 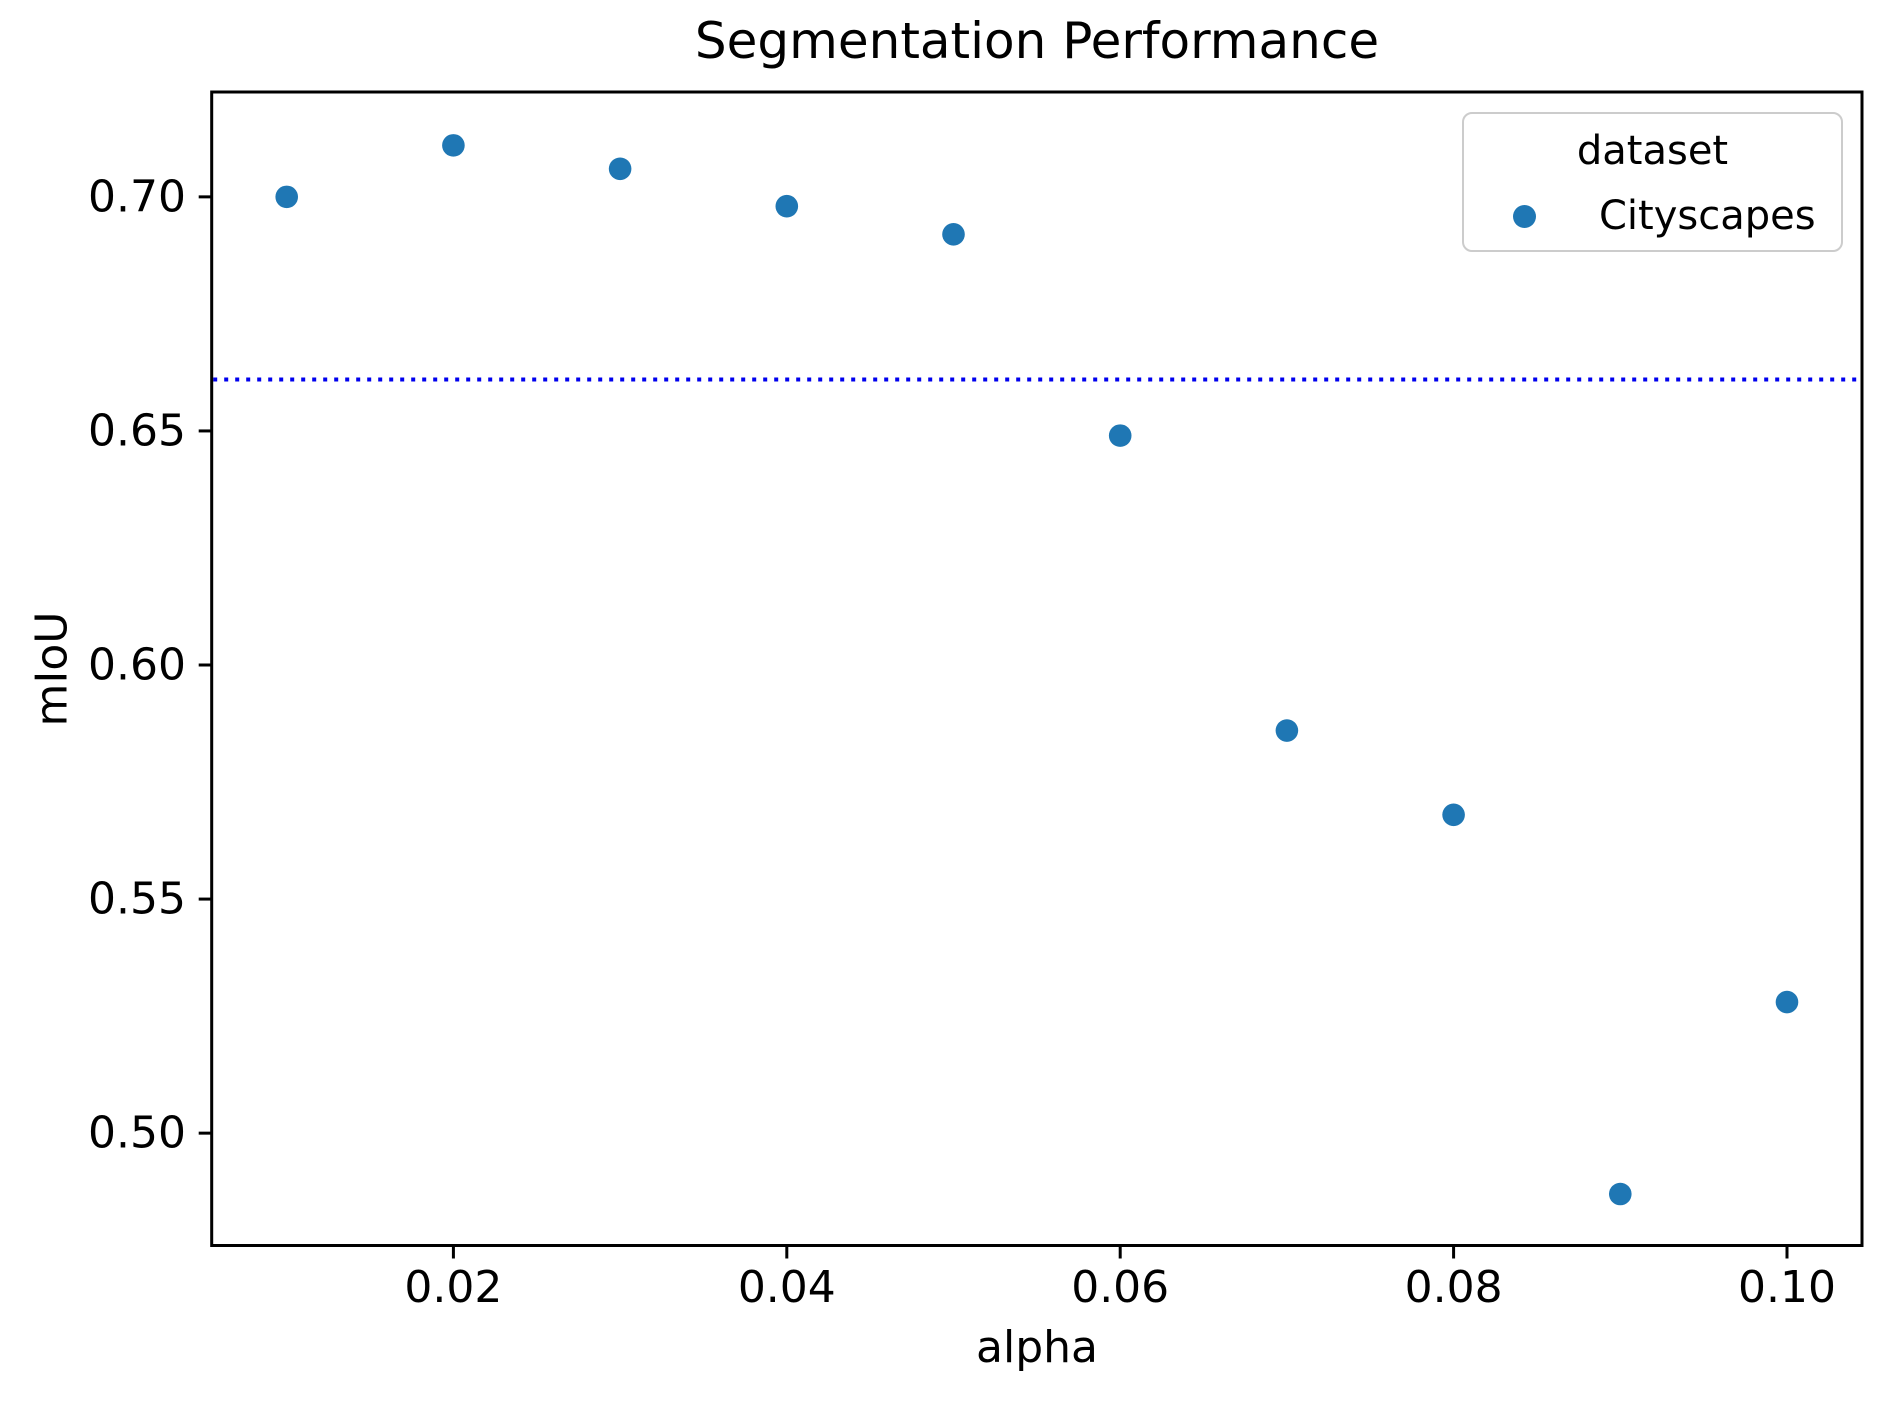 I want to click on scatter-marker-icon, so click(x=1524, y=216).